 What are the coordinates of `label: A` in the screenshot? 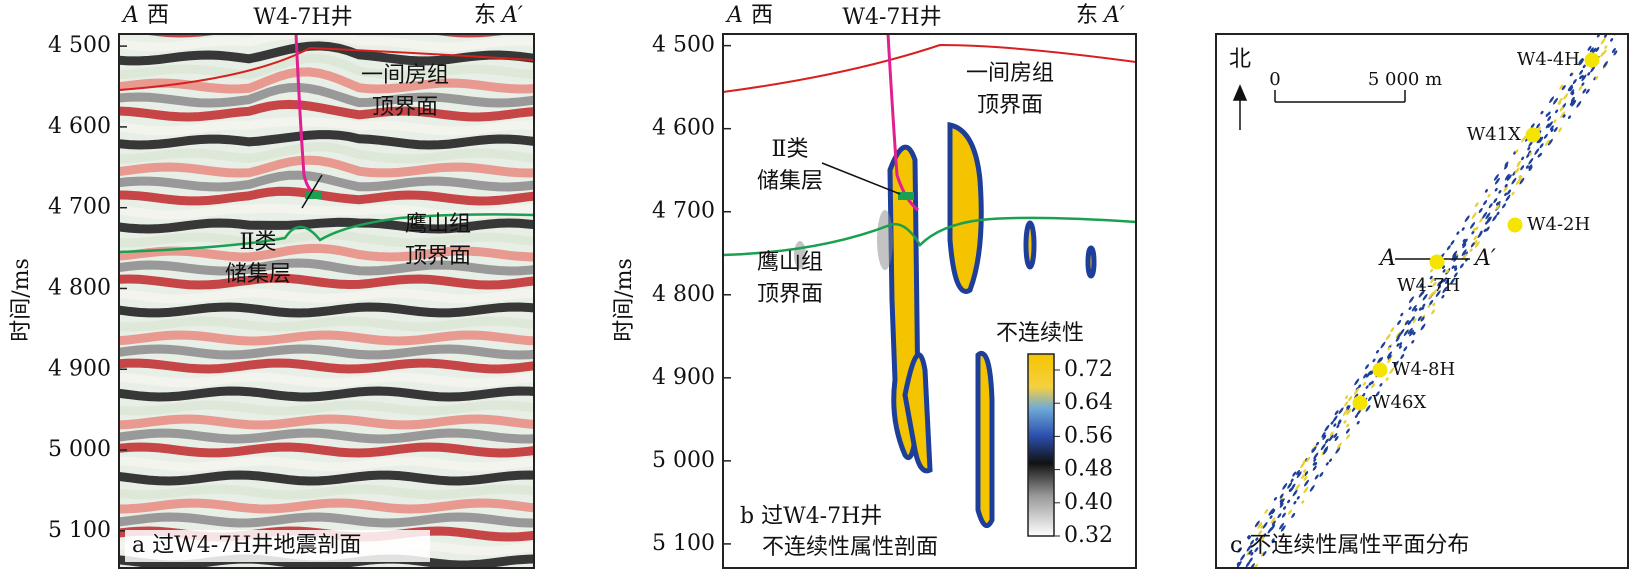 It's located at (130, 15).